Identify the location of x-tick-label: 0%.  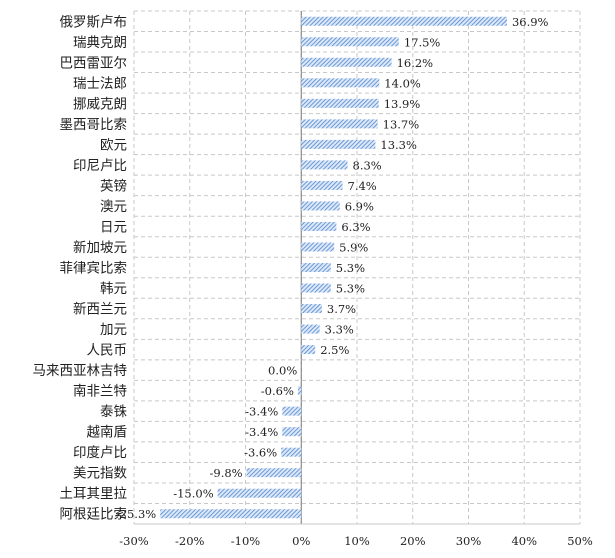
(301, 541).